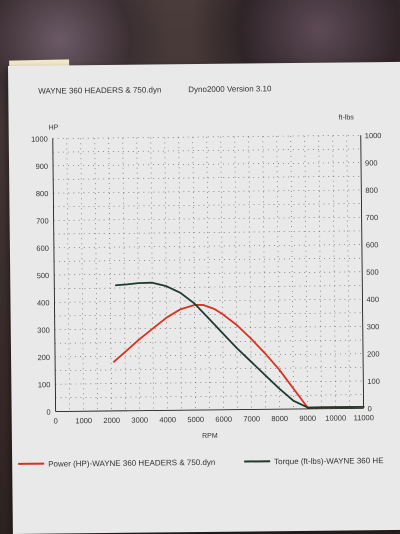 Image resolution: width=400 pixels, height=534 pixels. I want to click on x-tick-label: 1000, so click(83, 420).